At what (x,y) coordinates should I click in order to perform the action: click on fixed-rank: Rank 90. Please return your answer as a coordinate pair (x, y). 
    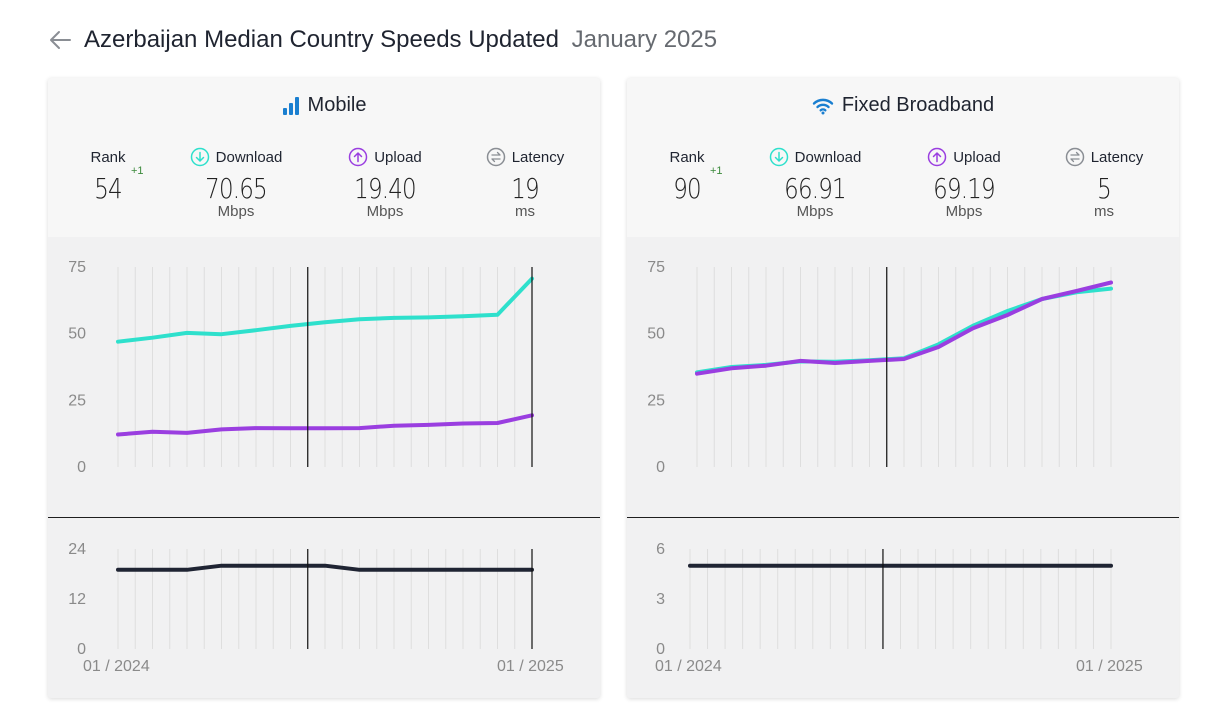
    Looking at the image, I should click on (687, 176).